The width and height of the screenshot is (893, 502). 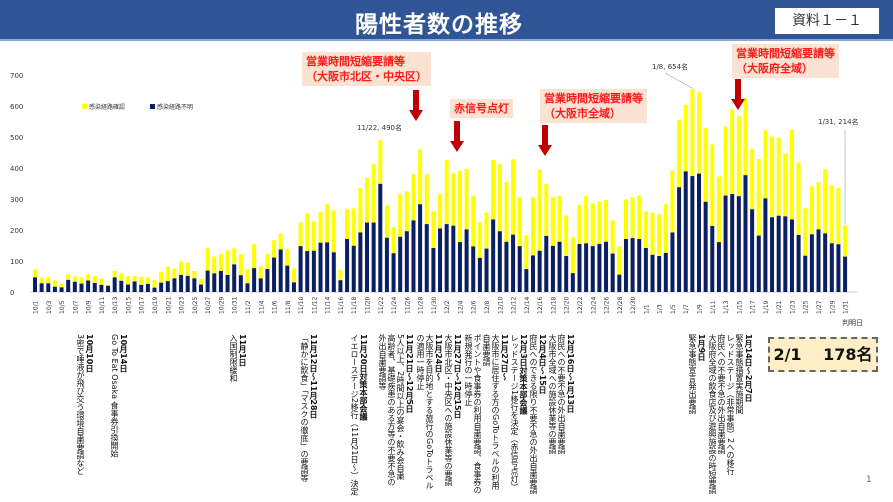 What do you see at coordinates (633, 305) in the screenshot?
I see `x-tick-label: 12/30` at bounding box center [633, 305].